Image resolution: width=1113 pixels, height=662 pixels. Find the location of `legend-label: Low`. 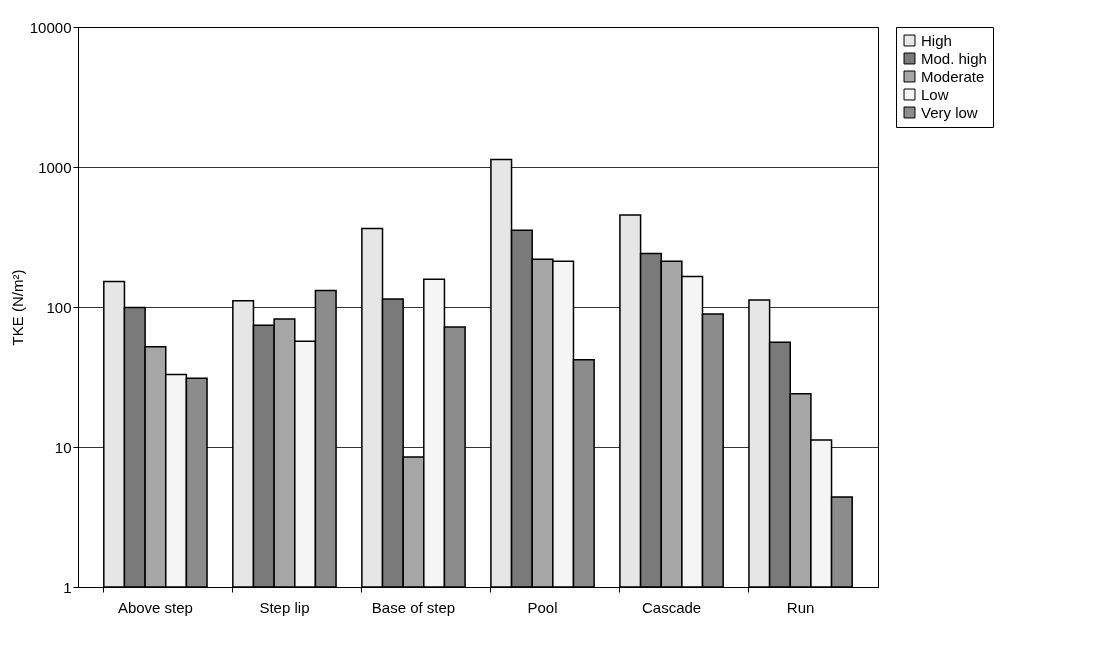

legend-label: Low is located at coordinates (935, 94).